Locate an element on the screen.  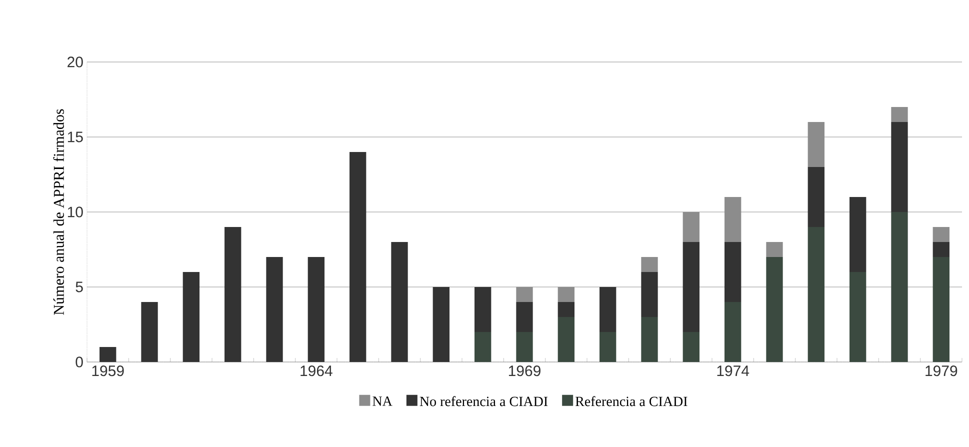
y-tick-label: 10 is located at coordinates (75, 212).